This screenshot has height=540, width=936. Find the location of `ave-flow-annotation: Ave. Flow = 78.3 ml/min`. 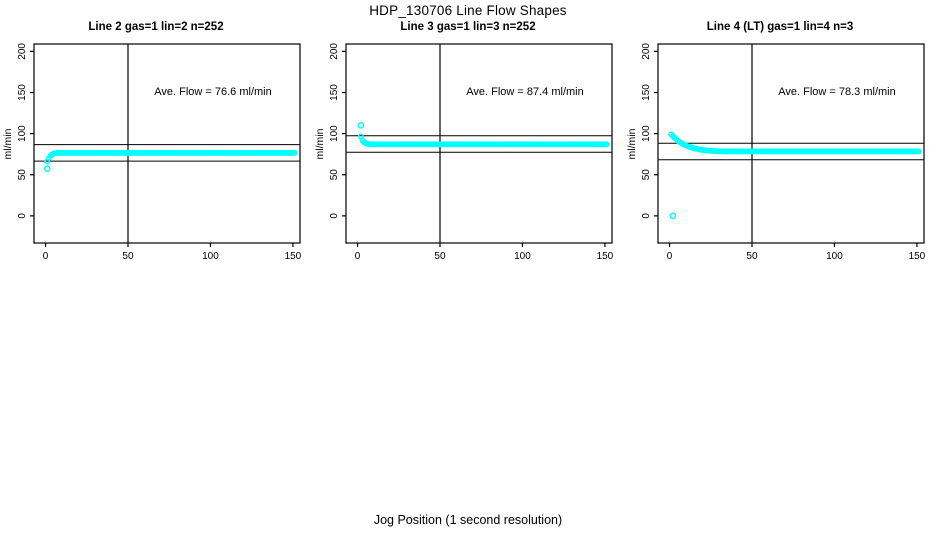

ave-flow-annotation: Ave. Flow = 78.3 ml/min is located at coordinates (836, 92).